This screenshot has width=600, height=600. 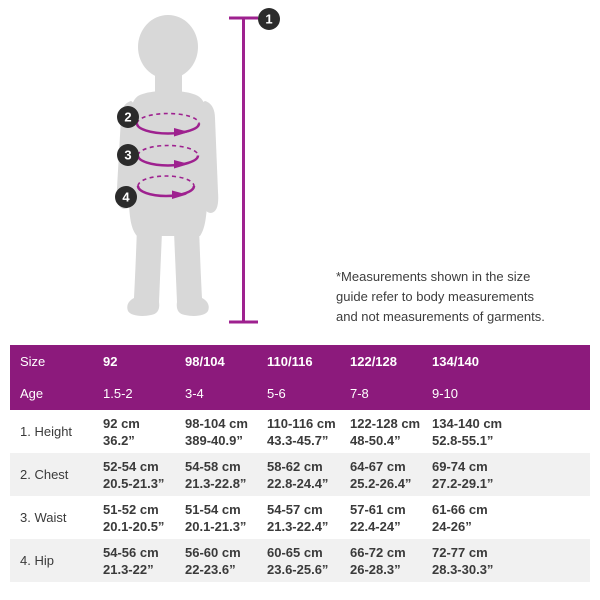 I want to click on age-value: 9-10, so click(x=445, y=393).